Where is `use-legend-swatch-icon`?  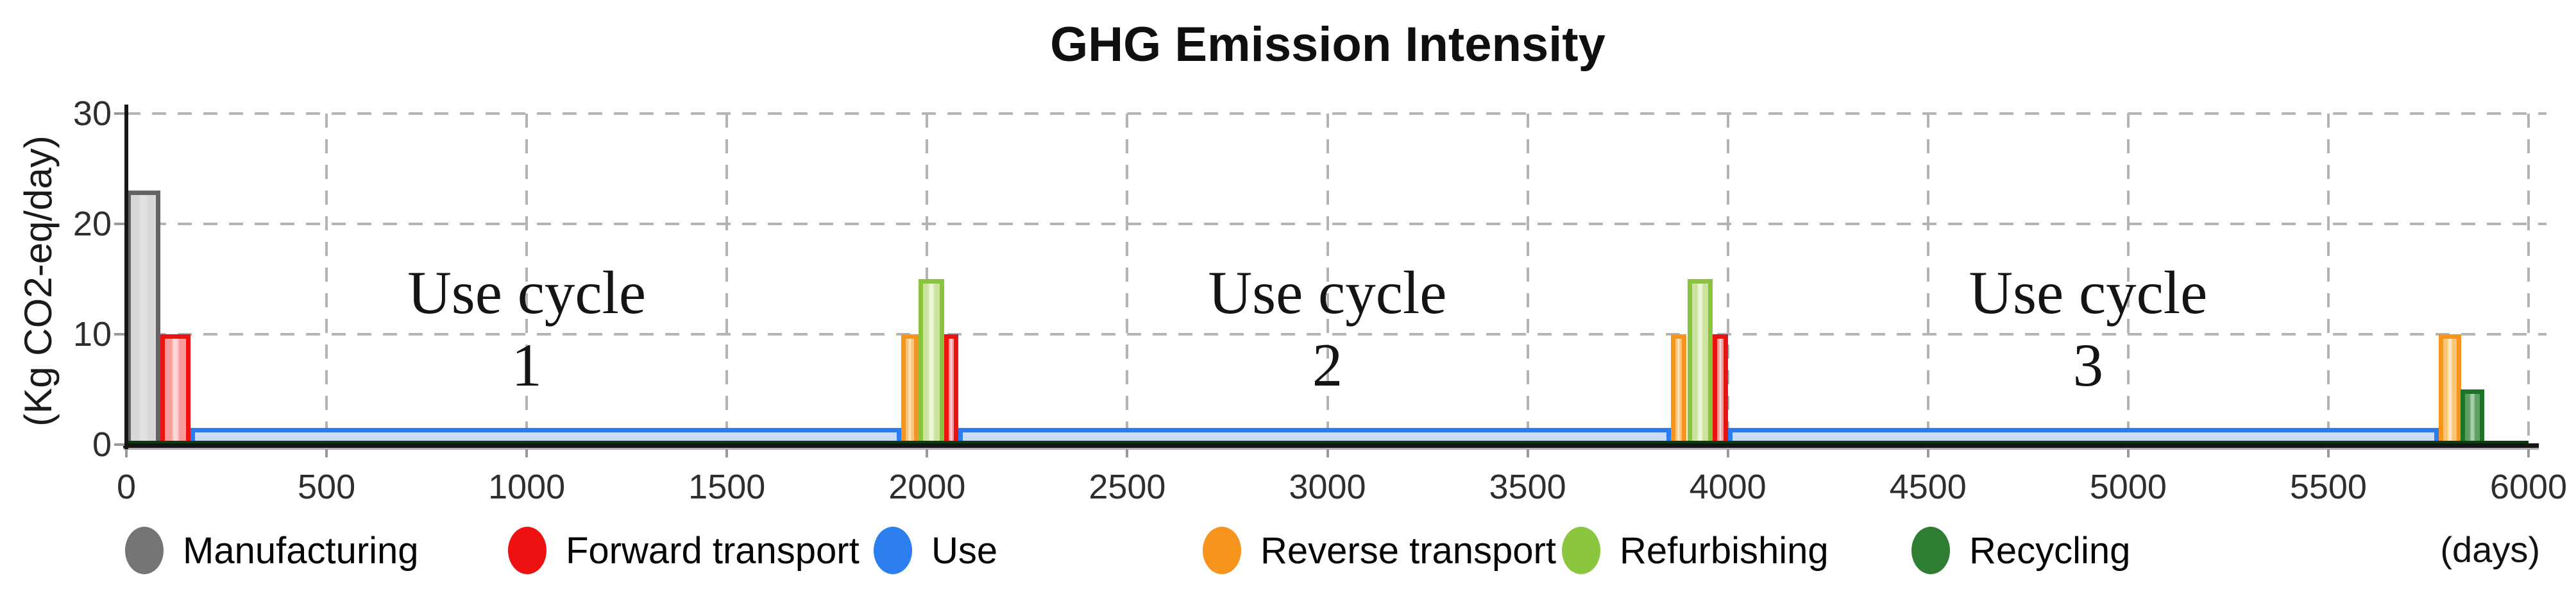 use-legend-swatch-icon is located at coordinates (893, 550).